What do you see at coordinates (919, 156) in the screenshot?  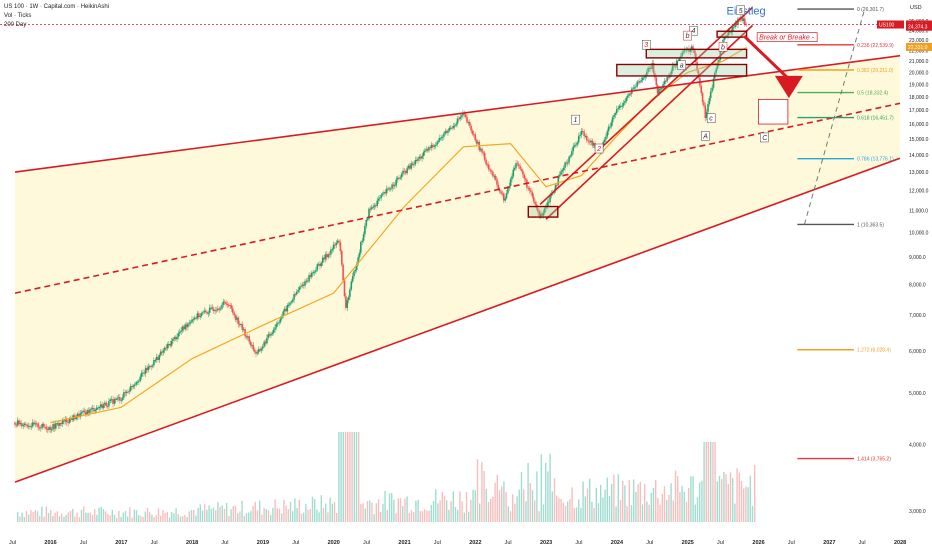 I see `y-tick-label: 14,000.0` at bounding box center [919, 156].